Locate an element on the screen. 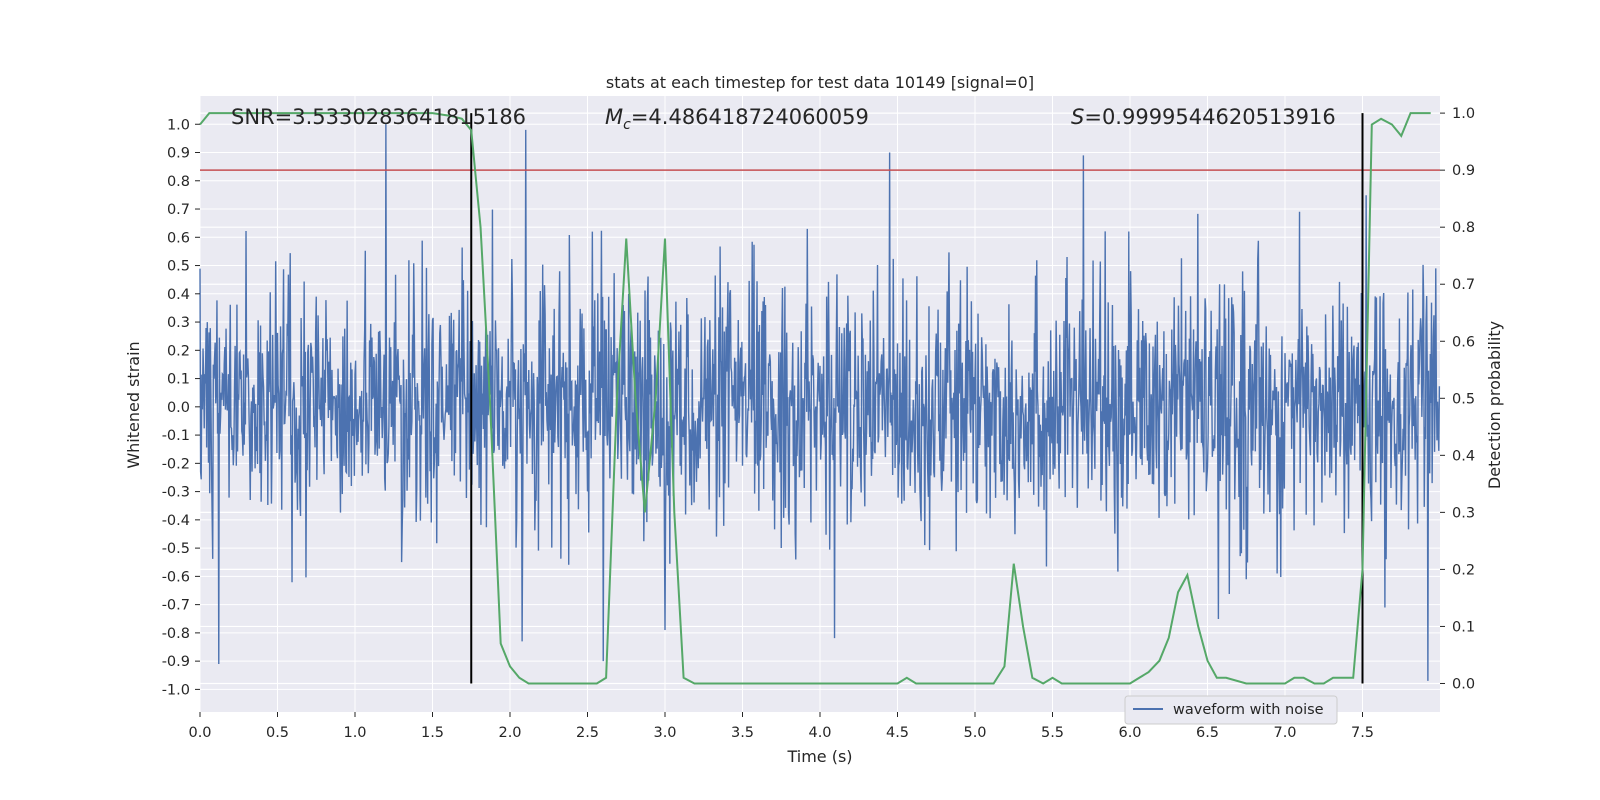 This screenshot has width=1600, height=800. y-left-tick-label: 0.2 is located at coordinates (178, 351).